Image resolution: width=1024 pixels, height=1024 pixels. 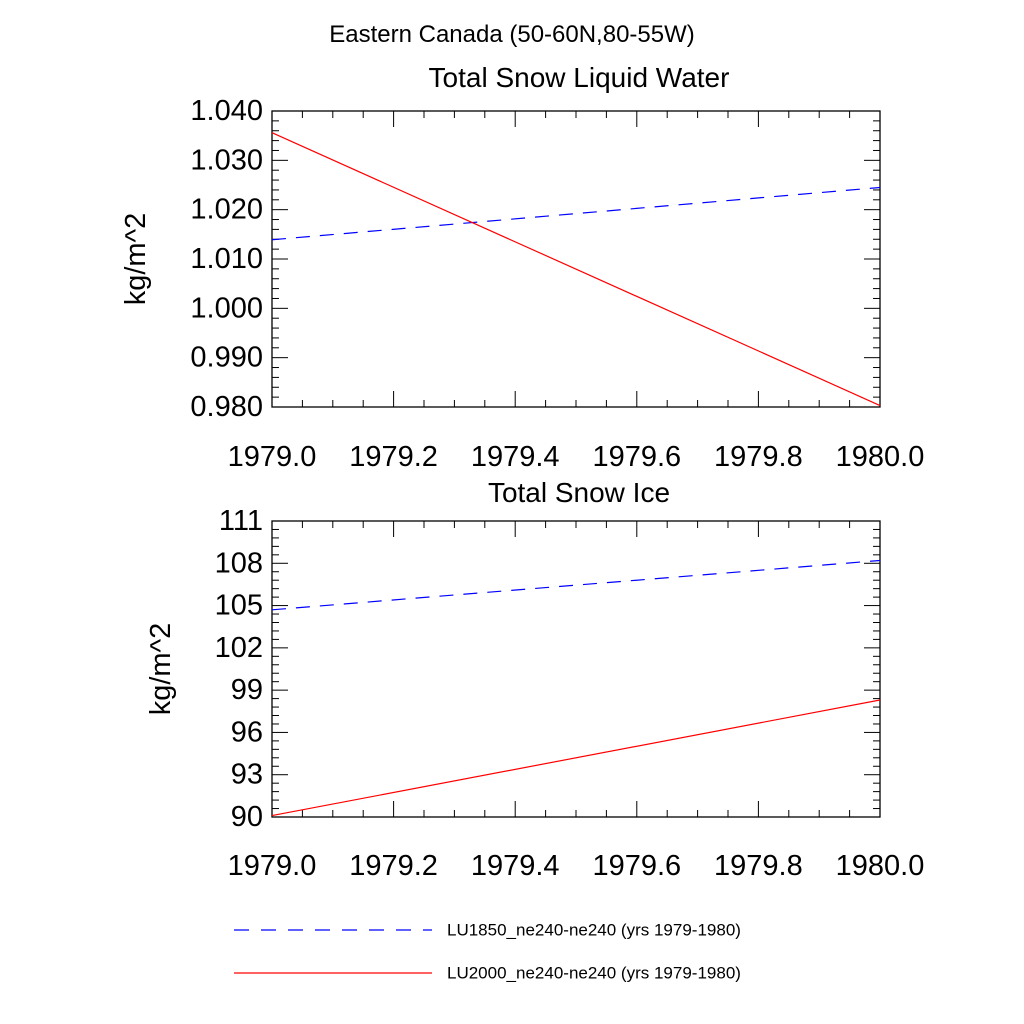 I want to click on y-tick-label: 93, so click(x=247, y=775).